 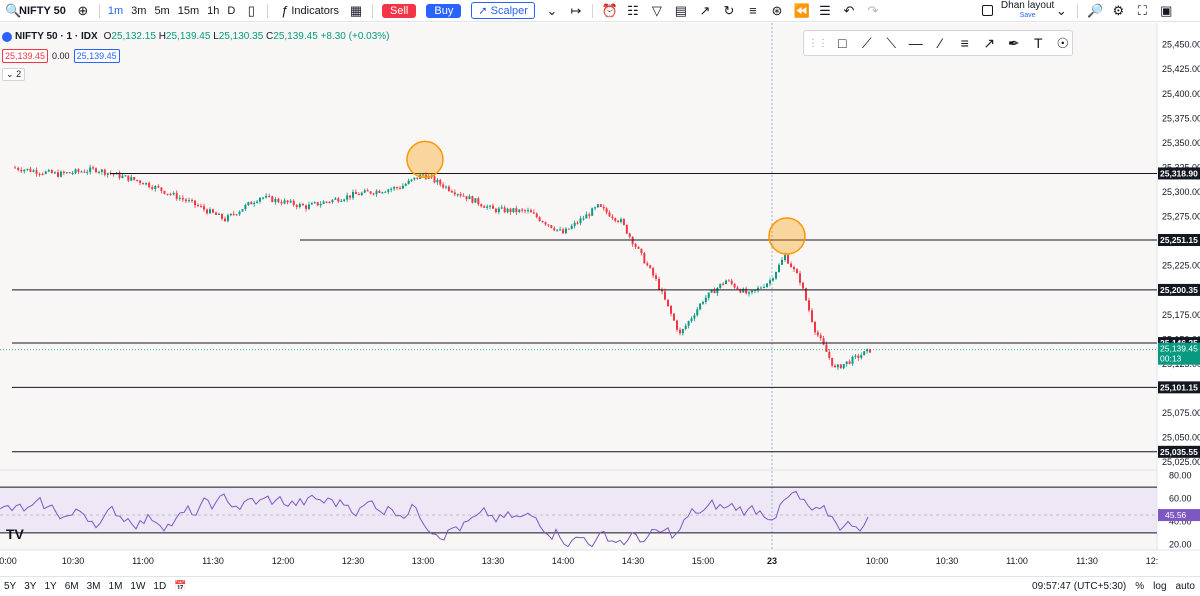 What do you see at coordinates (1079, 586) in the screenshot?
I see `clock: 09:57:47 (UTC+5:30)` at bounding box center [1079, 586].